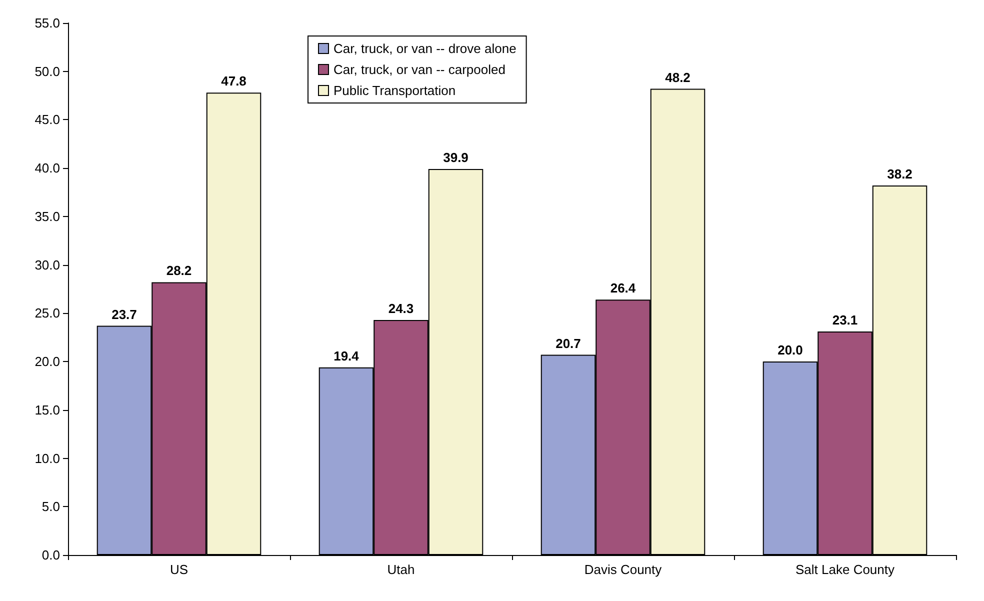 This screenshot has height=601, width=984. Describe the element at coordinates (47, 216) in the screenshot. I see `y-tick-label: 35.0` at that location.